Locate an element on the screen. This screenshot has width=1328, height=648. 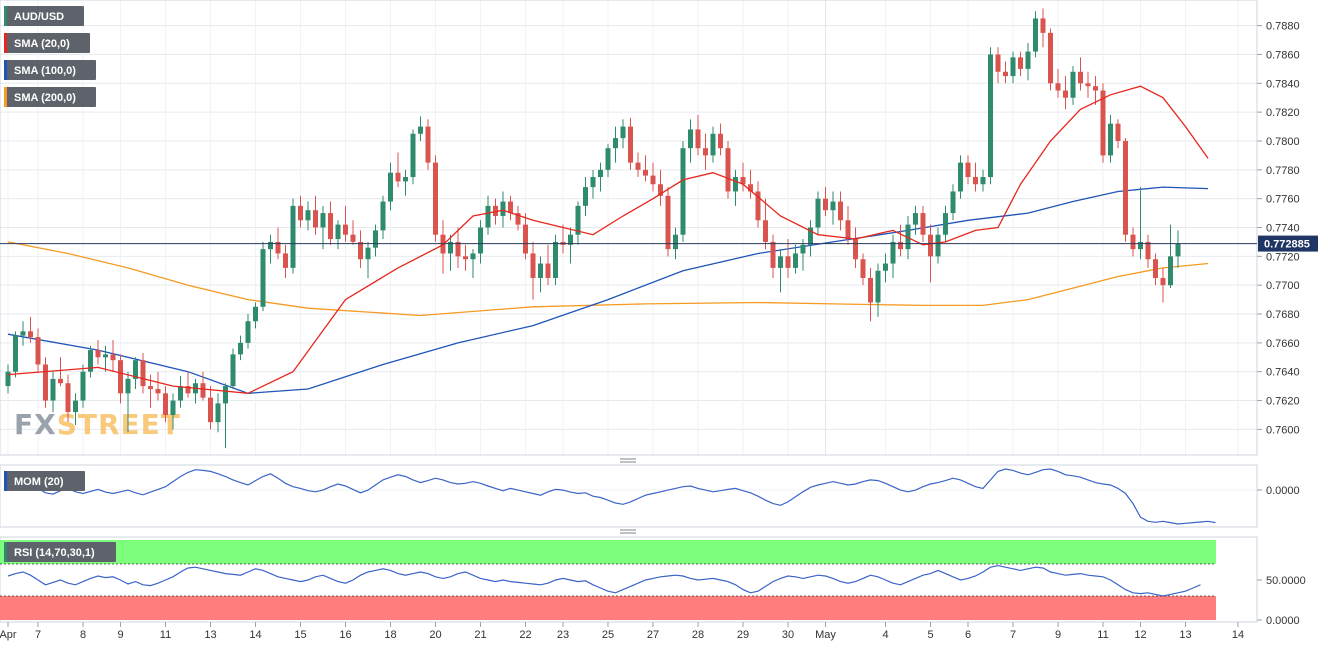
legend-sma200-accent is located at coordinates (5, 97).